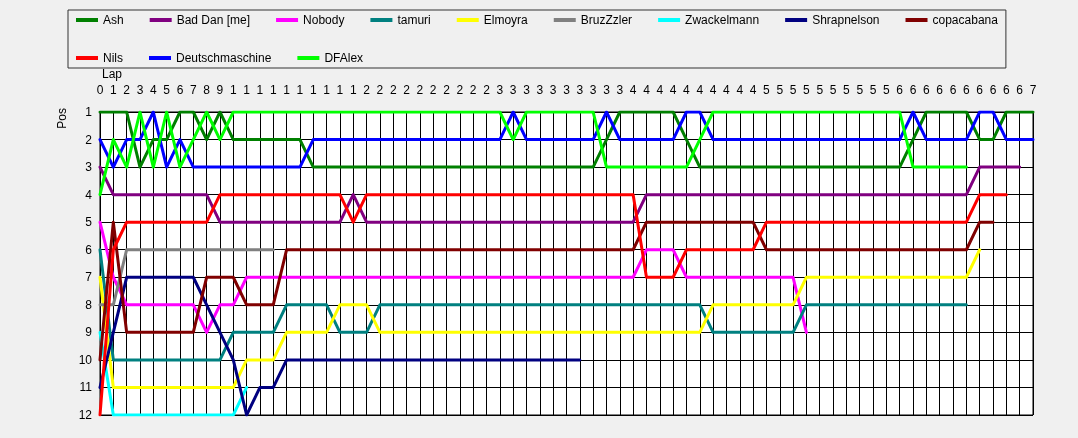  Describe the element at coordinates (846, 20) in the screenshot. I see `legend-label: Shrapnelson` at that location.